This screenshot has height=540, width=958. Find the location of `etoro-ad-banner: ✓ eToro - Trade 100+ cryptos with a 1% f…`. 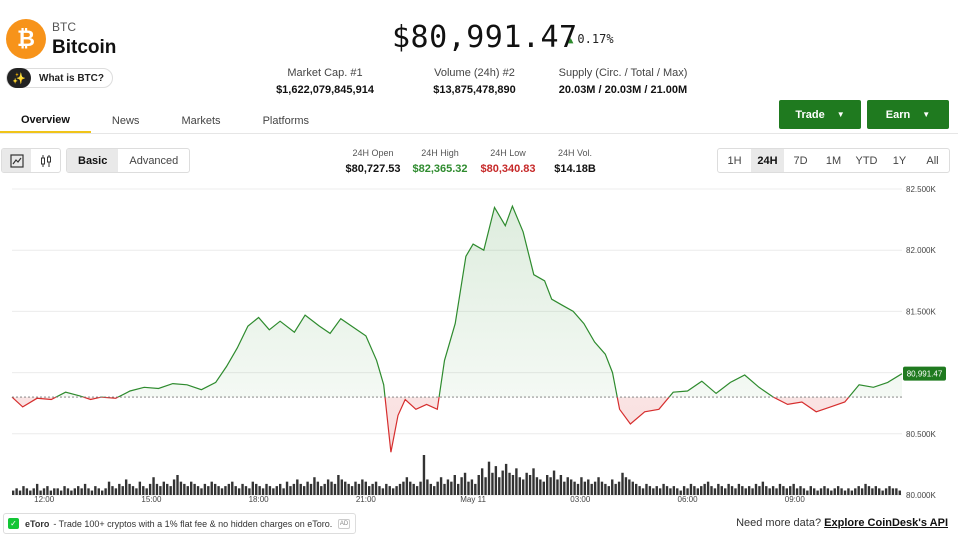

etoro-ad-banner: ✓ eToro - Trade 100+ cryptos with a 1% f… is located at coordinates (179, 523).